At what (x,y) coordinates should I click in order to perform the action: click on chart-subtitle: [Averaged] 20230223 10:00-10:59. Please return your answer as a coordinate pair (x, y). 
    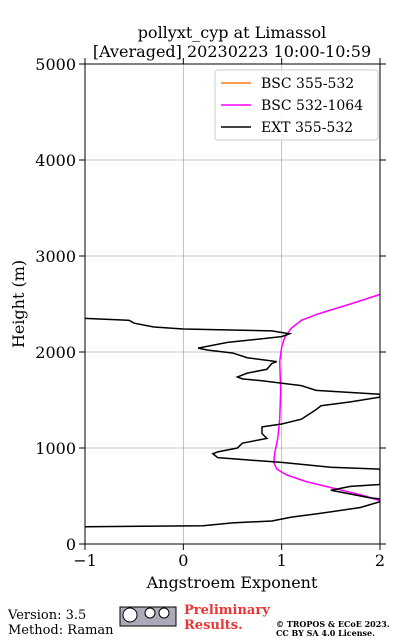
    Looking at the image, I should click on (232, 51).